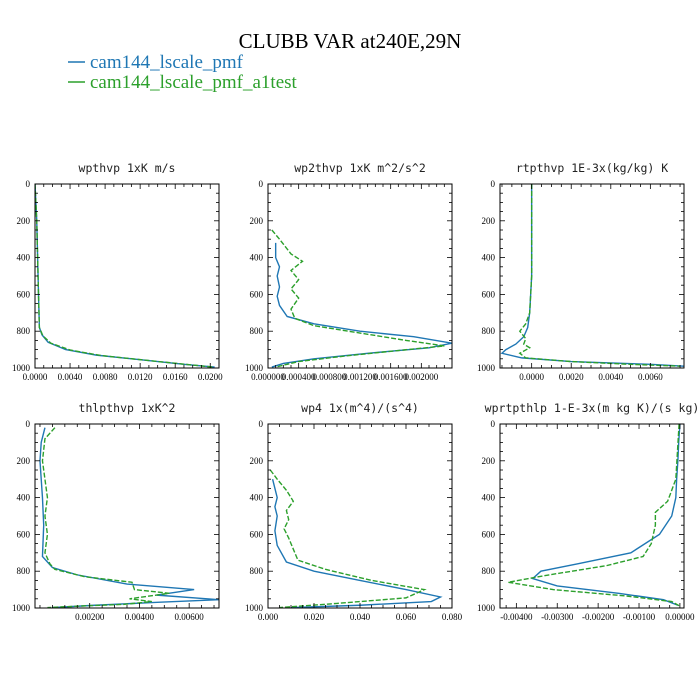 This screenshot has width=700, height=700. I want to click on x-tick-label: 0.080, so click(452, 617).